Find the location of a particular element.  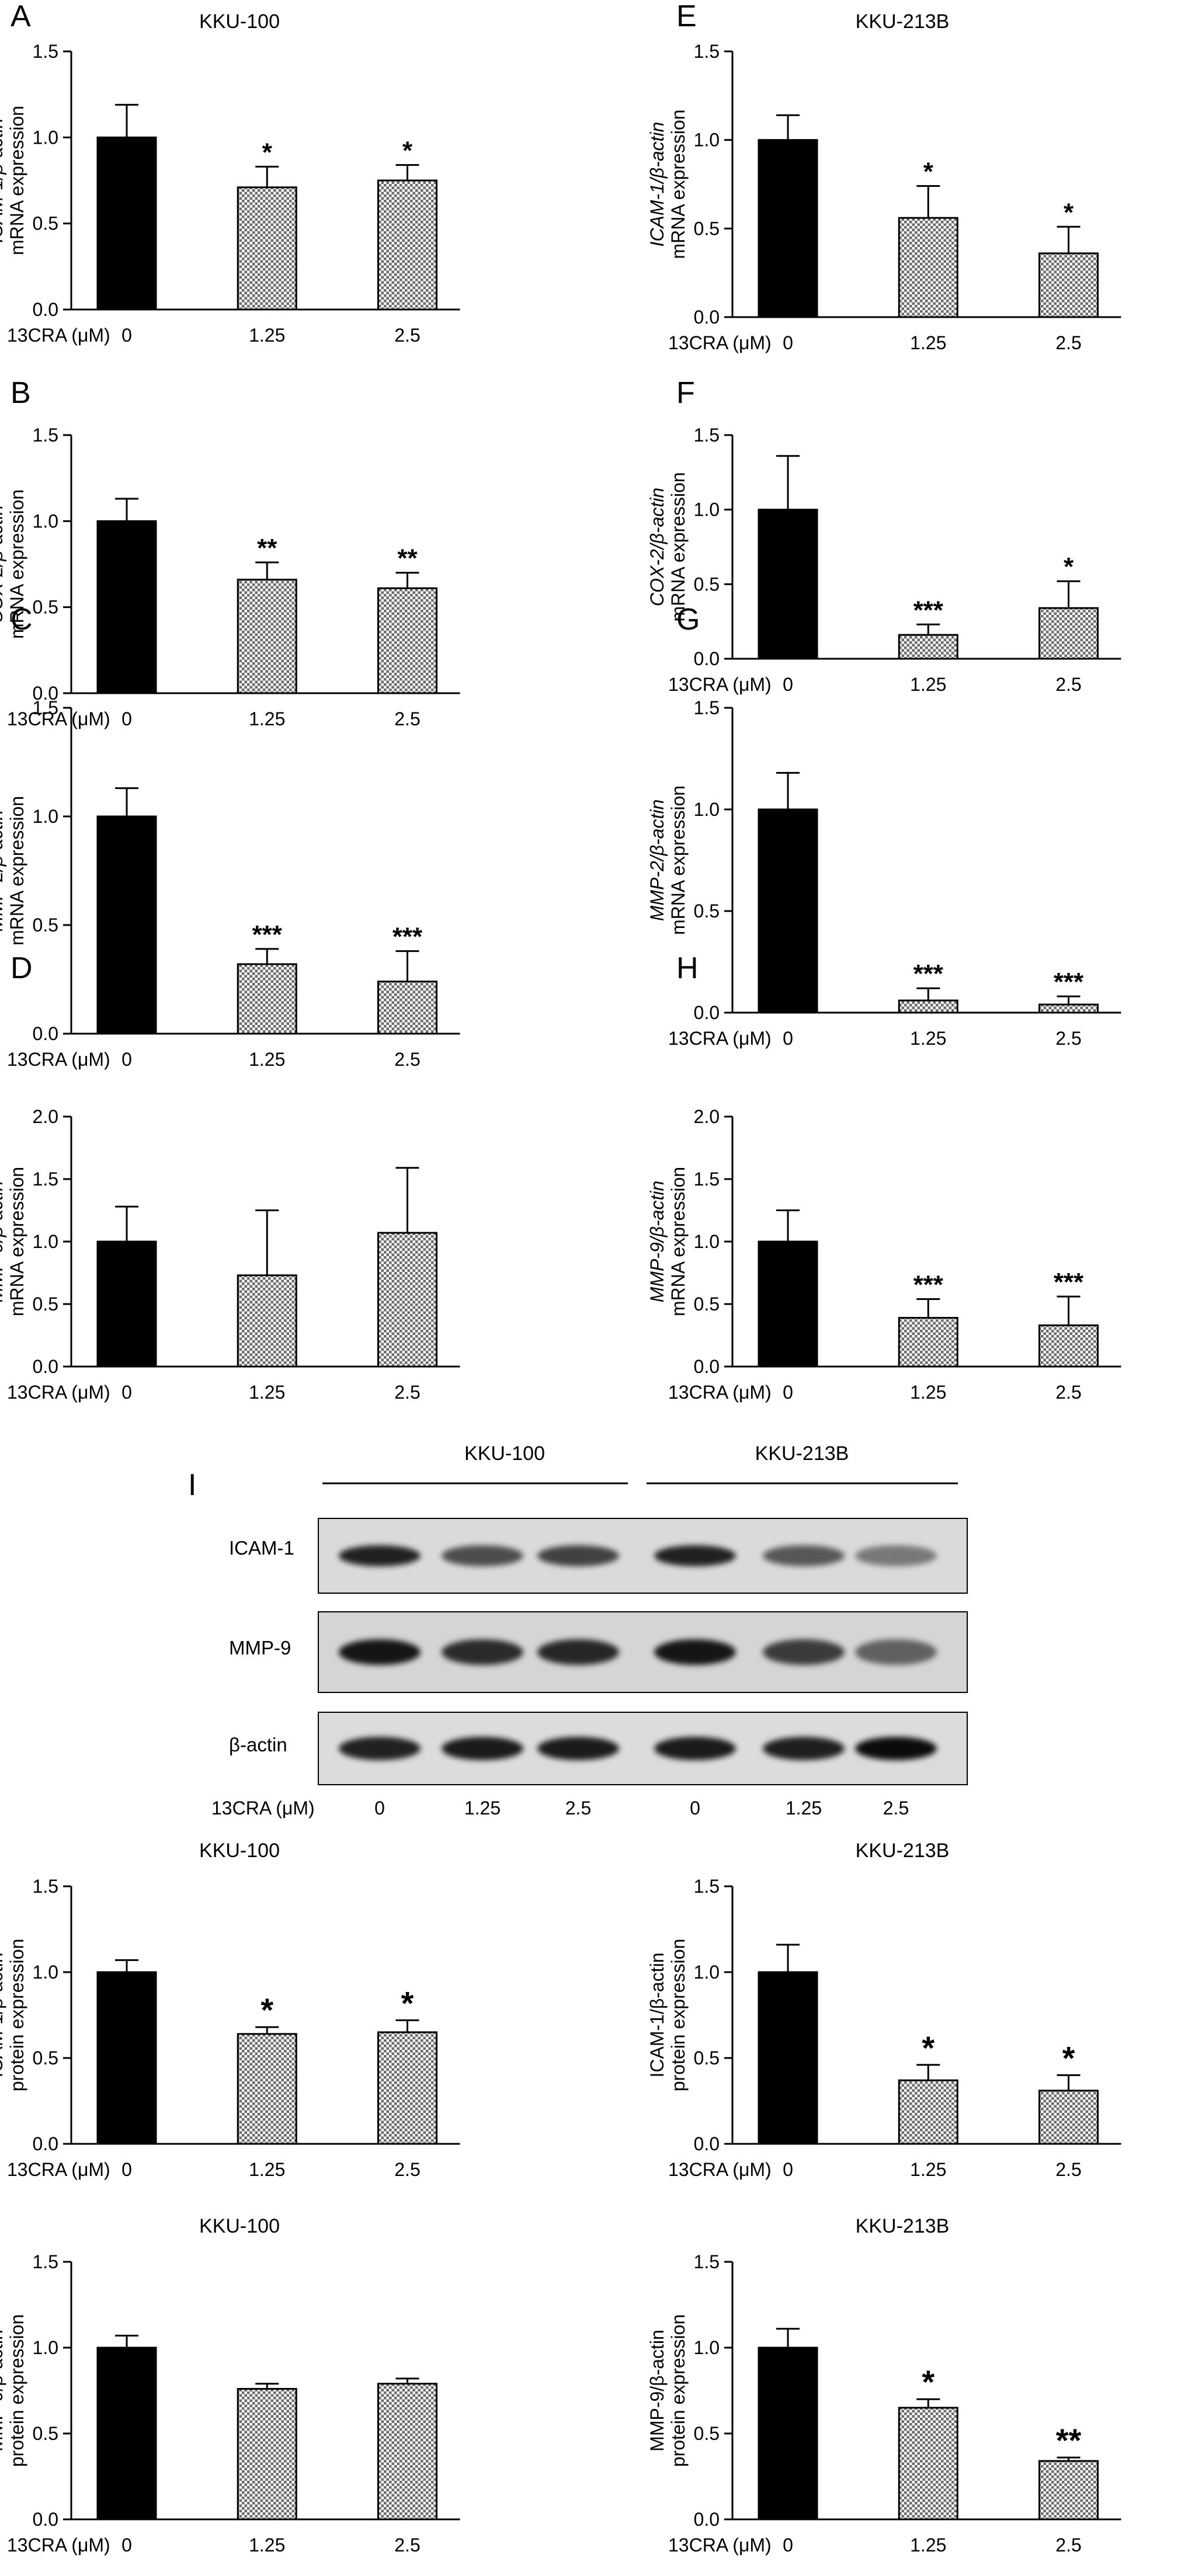

bands-bactin is located at coordinates (638, 1749).